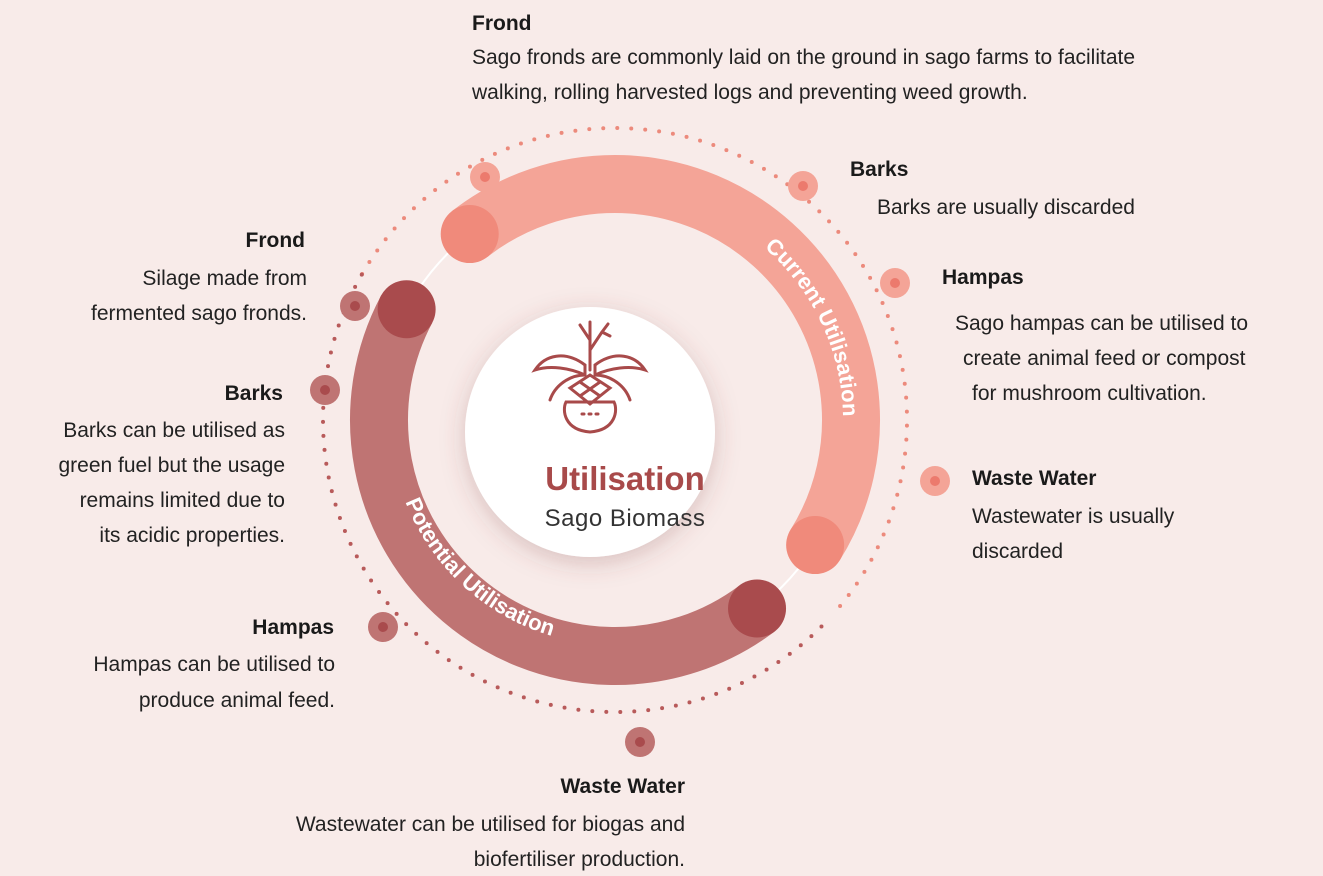 The width and height of the screenshot is (1323, 876). I want to click on item-description: create animal feed or compost, so click(1104, 358).